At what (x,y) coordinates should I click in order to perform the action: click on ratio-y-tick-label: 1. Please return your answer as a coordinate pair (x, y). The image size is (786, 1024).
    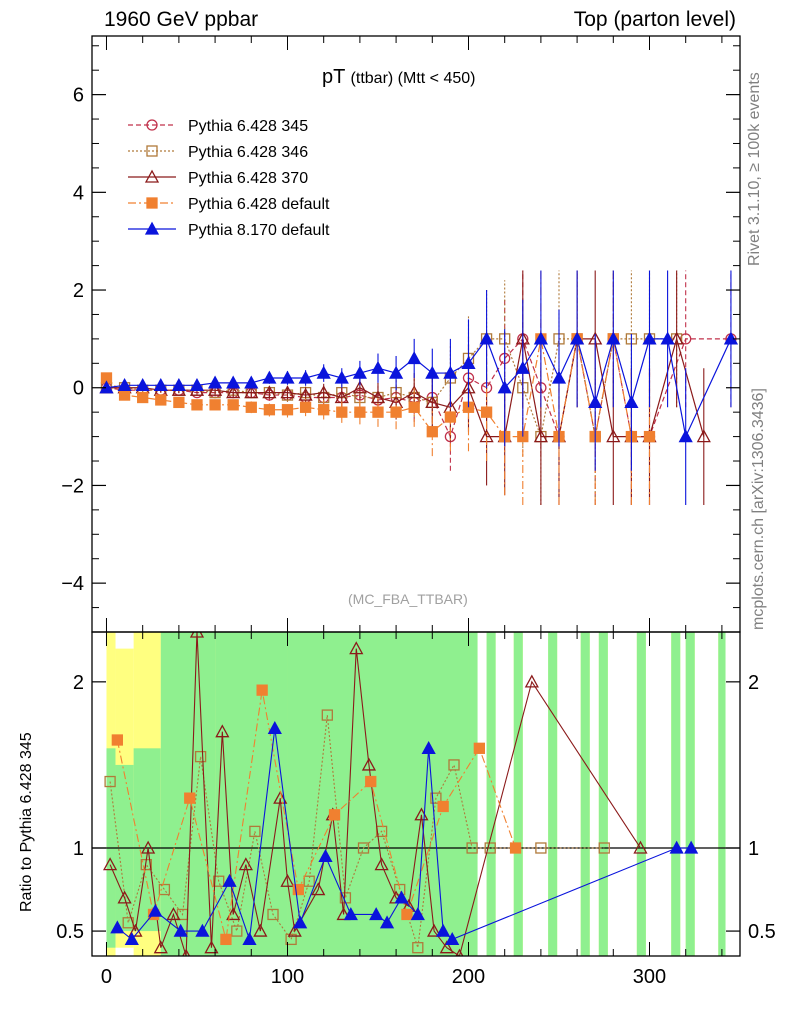
    Looking at the image, I should click on (78, 849).